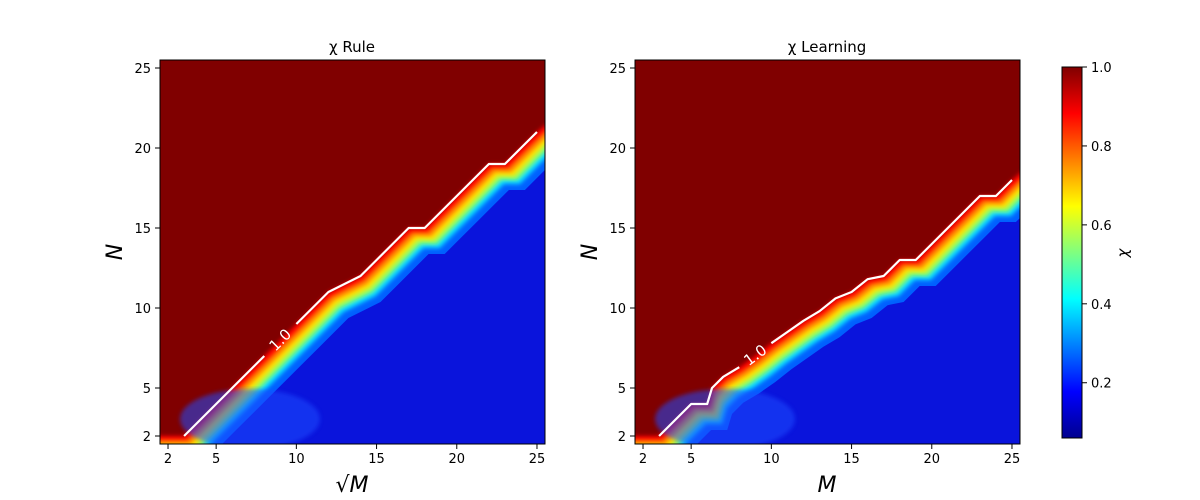 The width and height of the screenshot is (1200, 500). What do you see at coordinates (296, 459) in the screenshot?
I see `rule-x-tick-label: 10` at bounding box center [296, 459].